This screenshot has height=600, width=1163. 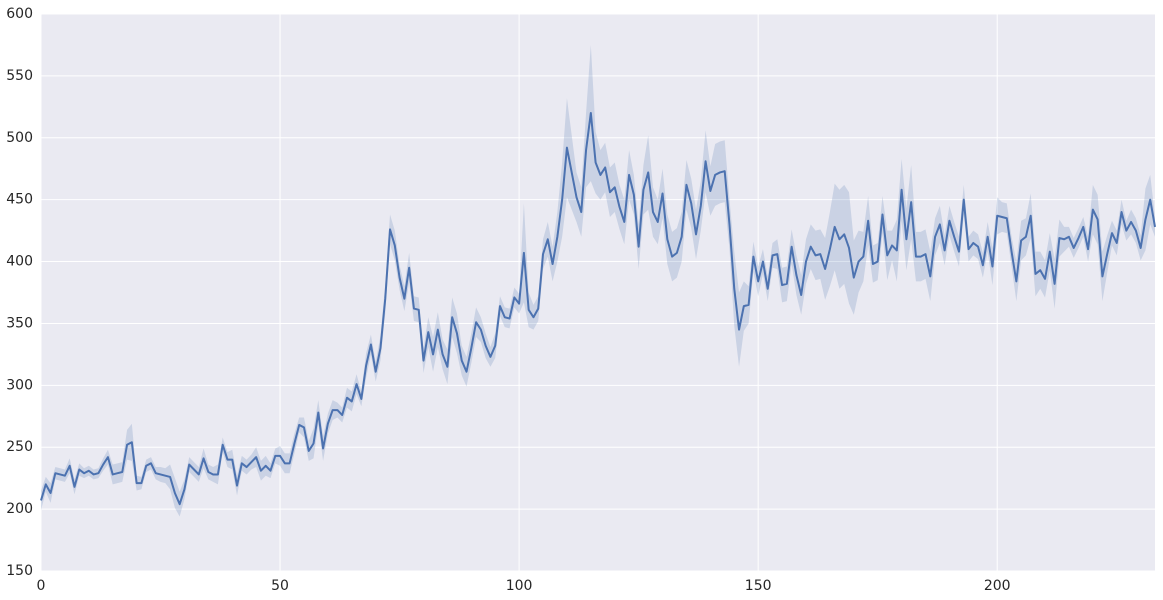 I want to click on y-tick-label: 300, so click(x=19, y=385).